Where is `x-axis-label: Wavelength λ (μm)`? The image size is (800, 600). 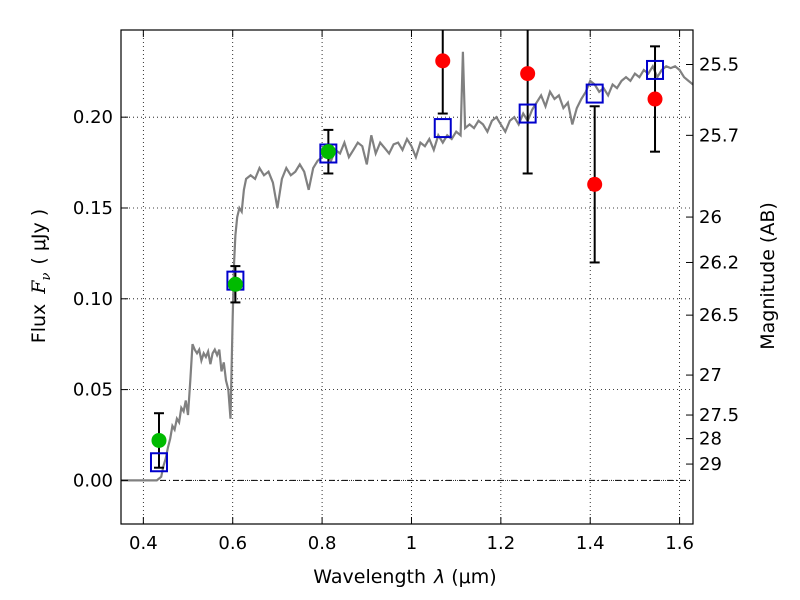
x-axis-label: Wavelength λ (μm) is located at coordinates (404, 577).